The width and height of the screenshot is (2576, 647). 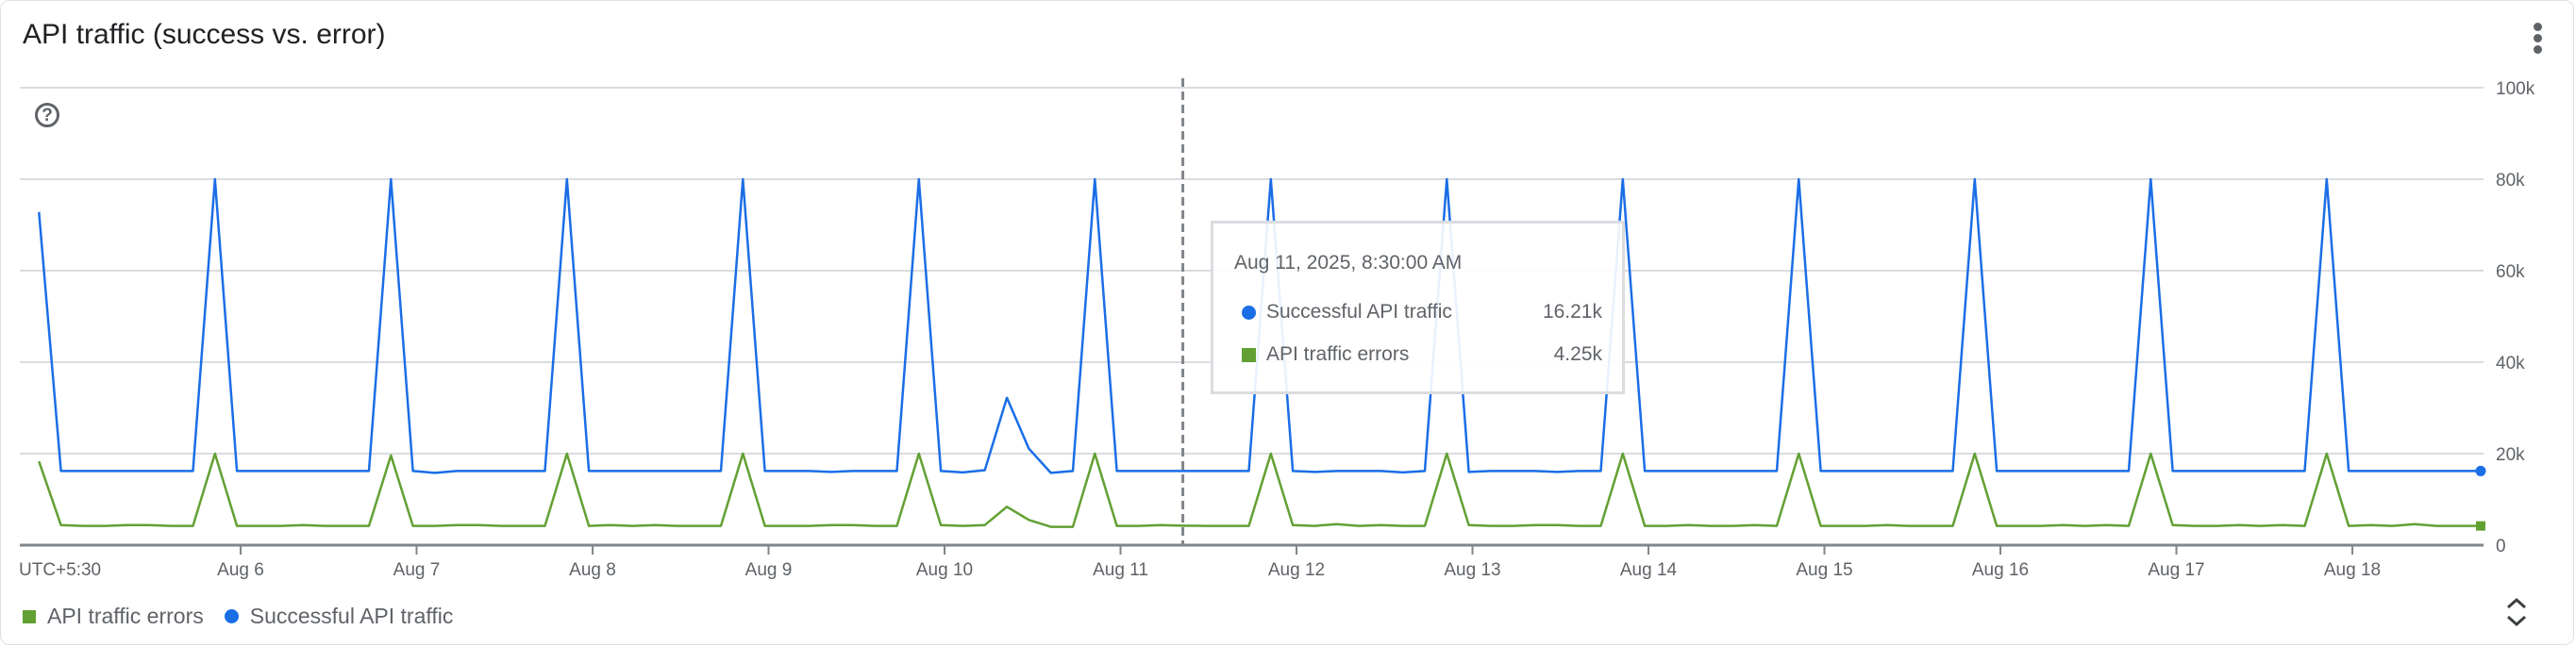 What do you see at coordinates (1120, 570) in the screenshot?
I see `x-tick-label: Aug 11` at bounding box center [1120, 570].